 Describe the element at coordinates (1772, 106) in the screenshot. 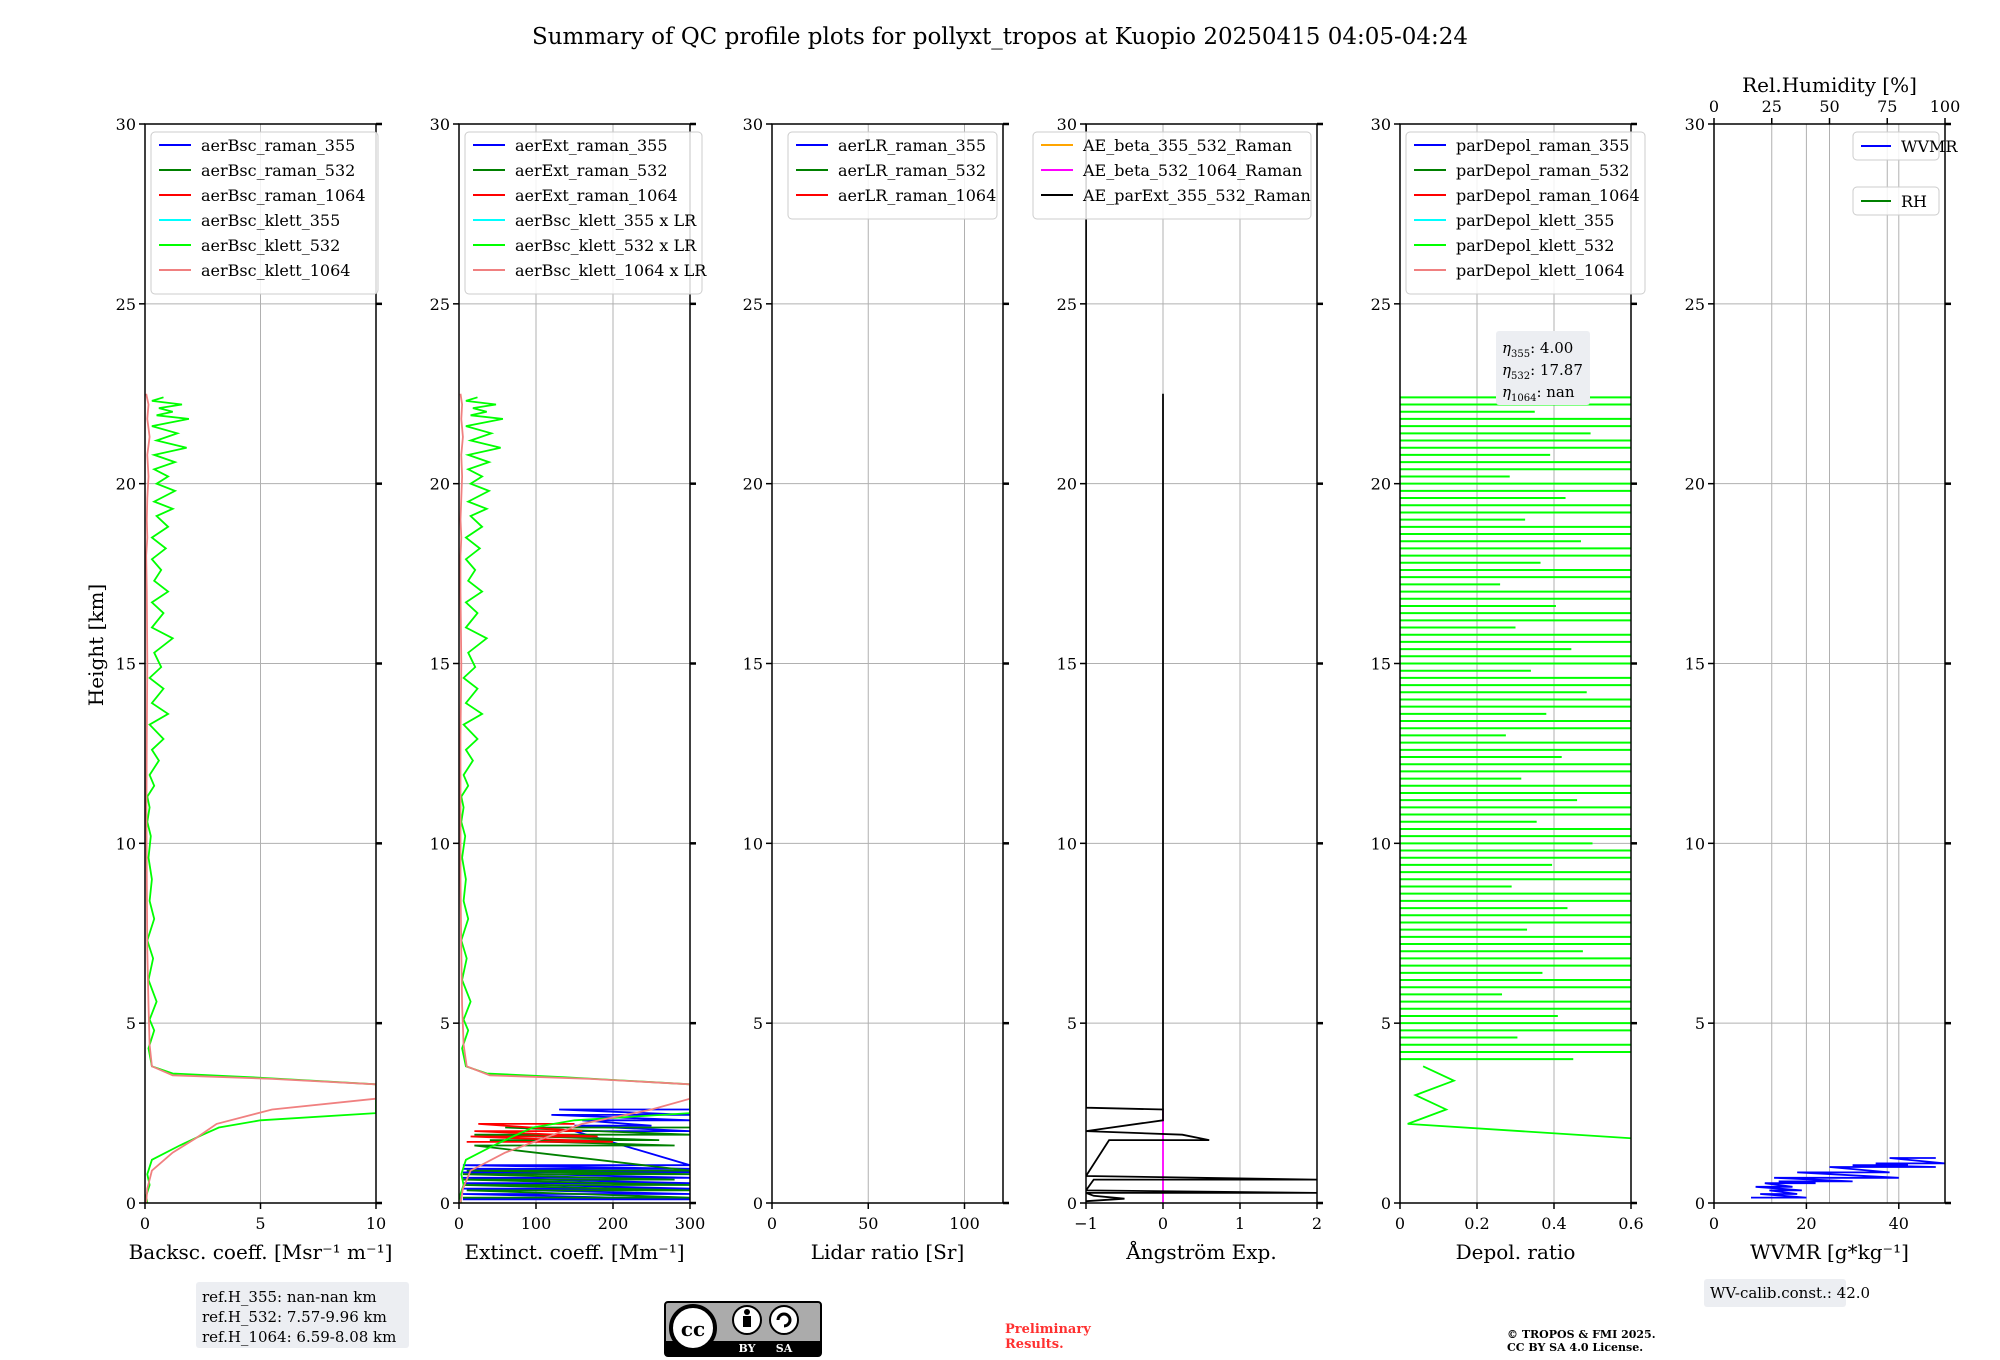

I see `top-x-tick-label: 25` at that location.